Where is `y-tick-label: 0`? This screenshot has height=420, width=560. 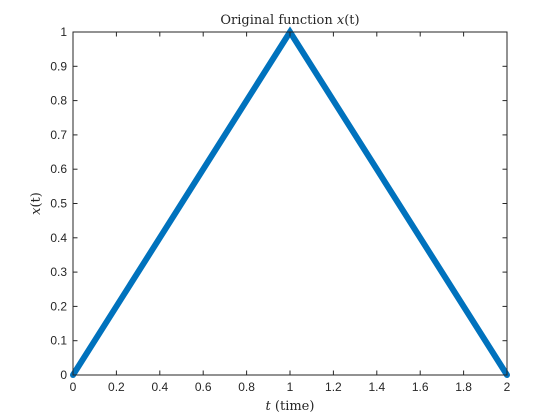 y-tick-label: 0 is located at coordinates (63, 375).